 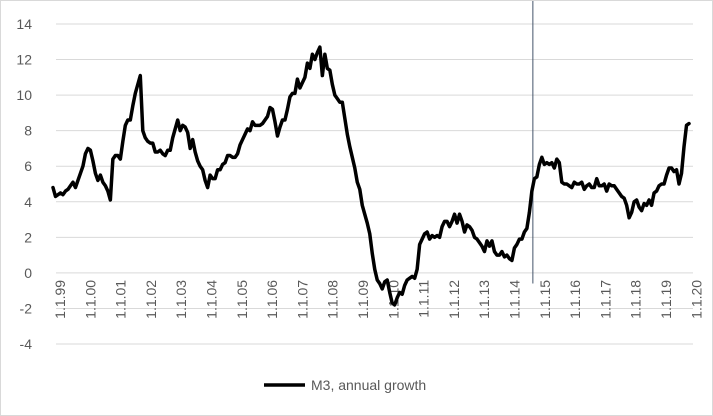 What do you see at coordinates (24, 184) in the screenshot?
I see `y-axis-tick-labels: -4 -2 0 2 4 6 8 10 12 14` at bounding box center [24, 184].